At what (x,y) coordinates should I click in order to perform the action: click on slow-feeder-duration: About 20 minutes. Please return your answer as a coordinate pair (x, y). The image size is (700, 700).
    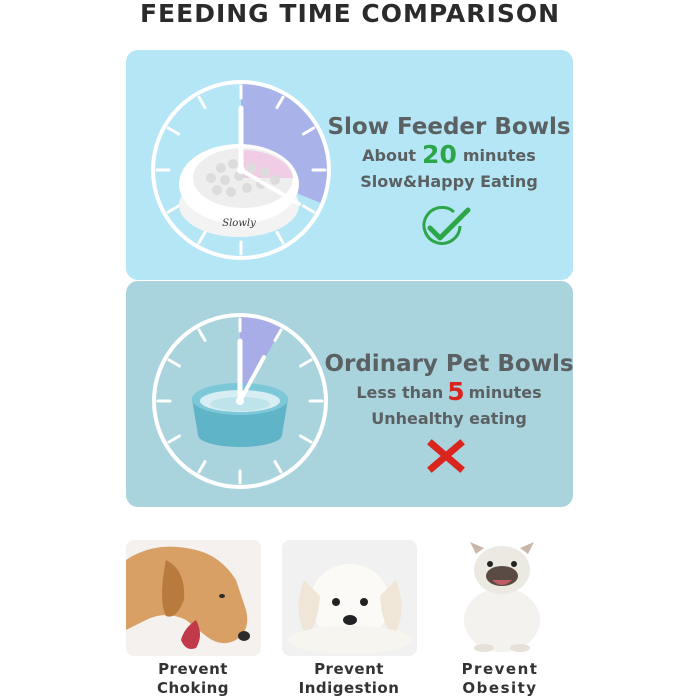
    Looking at the image, I should click on (449, 155).